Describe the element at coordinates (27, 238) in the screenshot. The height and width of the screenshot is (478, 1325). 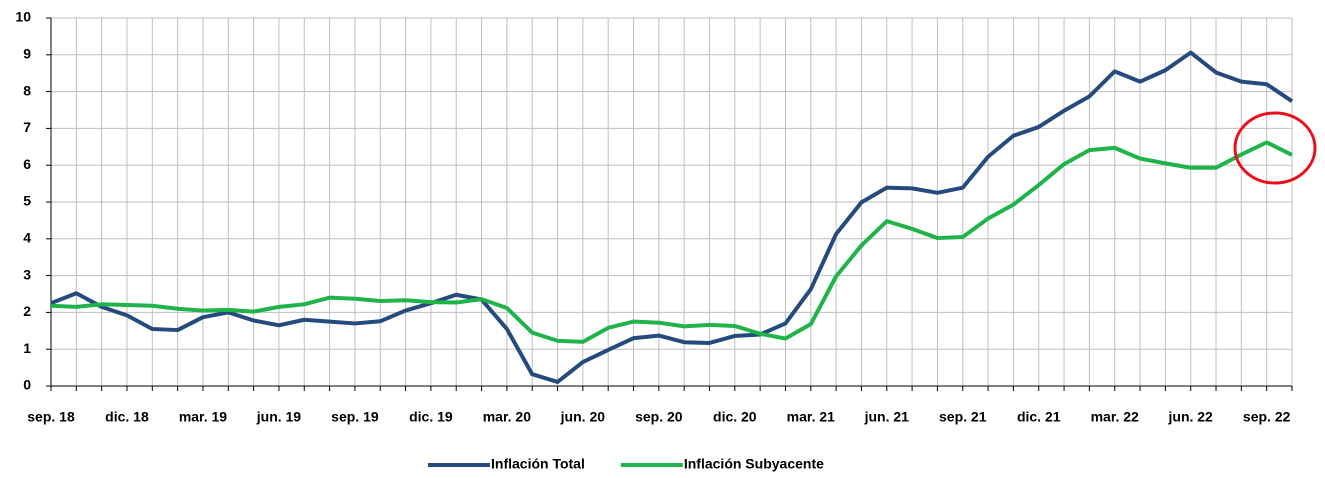
I see `y-tick-label: 4` at that location.